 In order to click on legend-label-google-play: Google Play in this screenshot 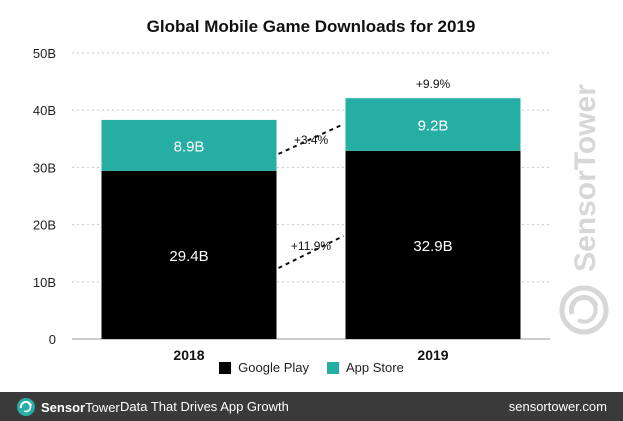, I will do `click(273, 367)`.